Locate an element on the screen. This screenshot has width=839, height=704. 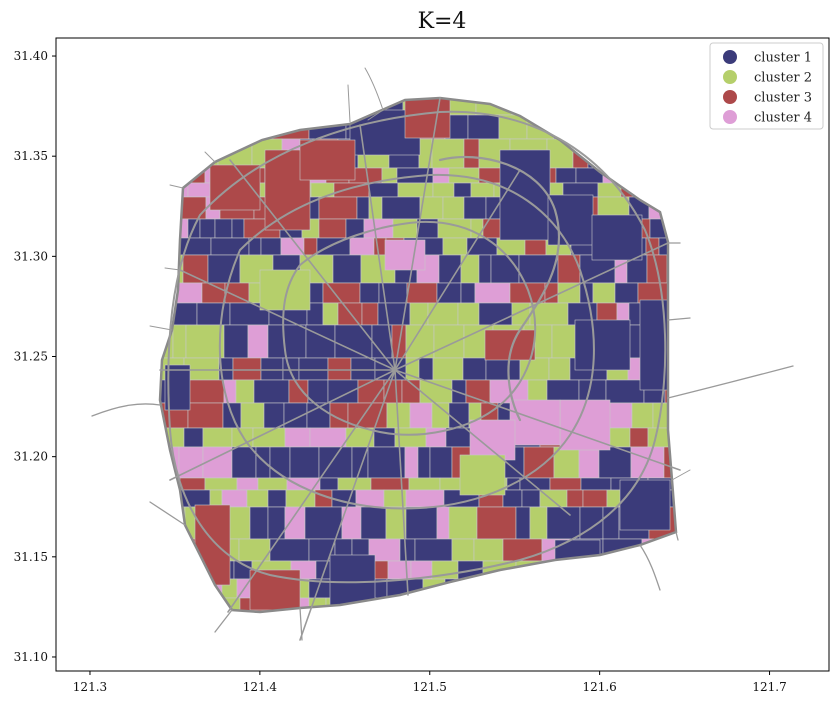
chart-title: K=4 is located at coordinates (442, 21).